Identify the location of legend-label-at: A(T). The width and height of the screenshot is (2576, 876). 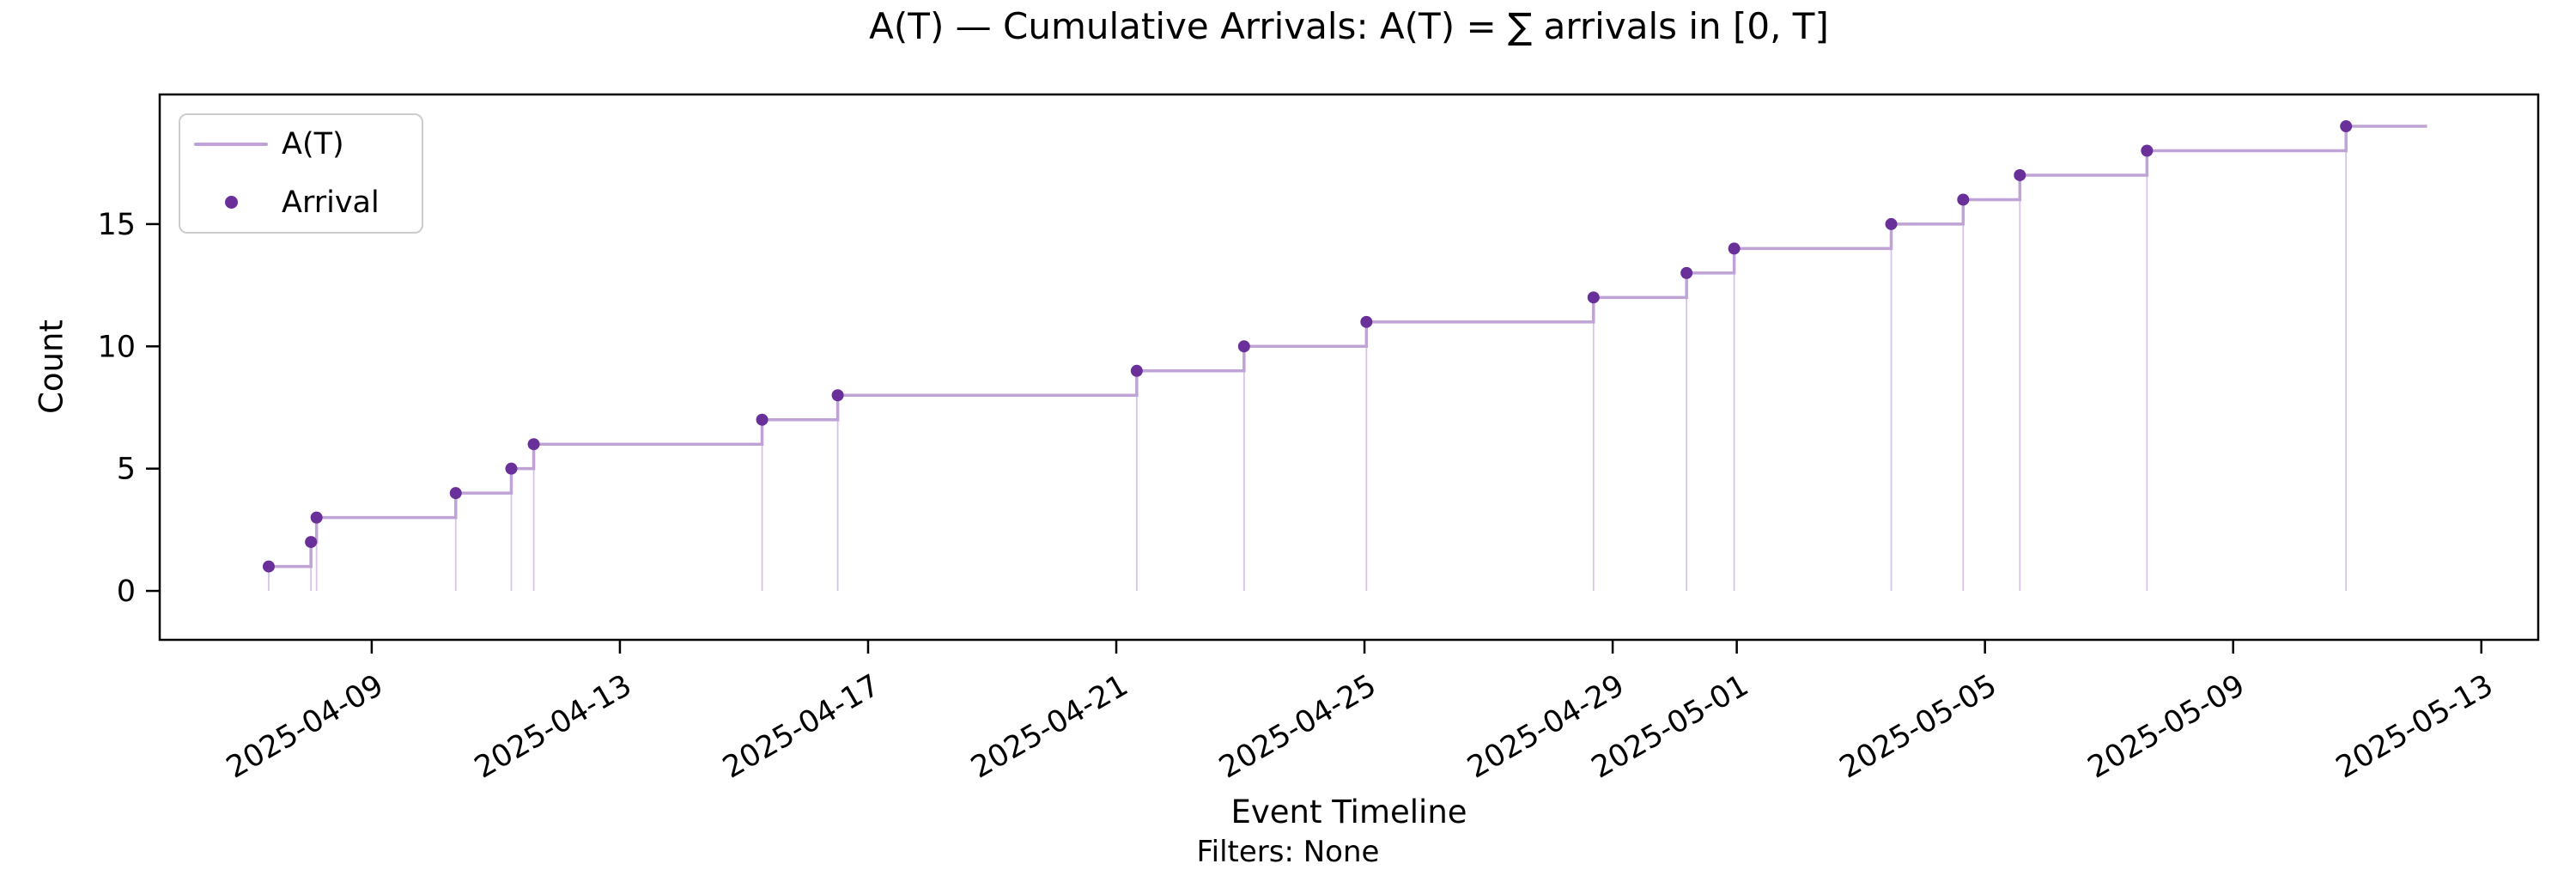
(313, 144).